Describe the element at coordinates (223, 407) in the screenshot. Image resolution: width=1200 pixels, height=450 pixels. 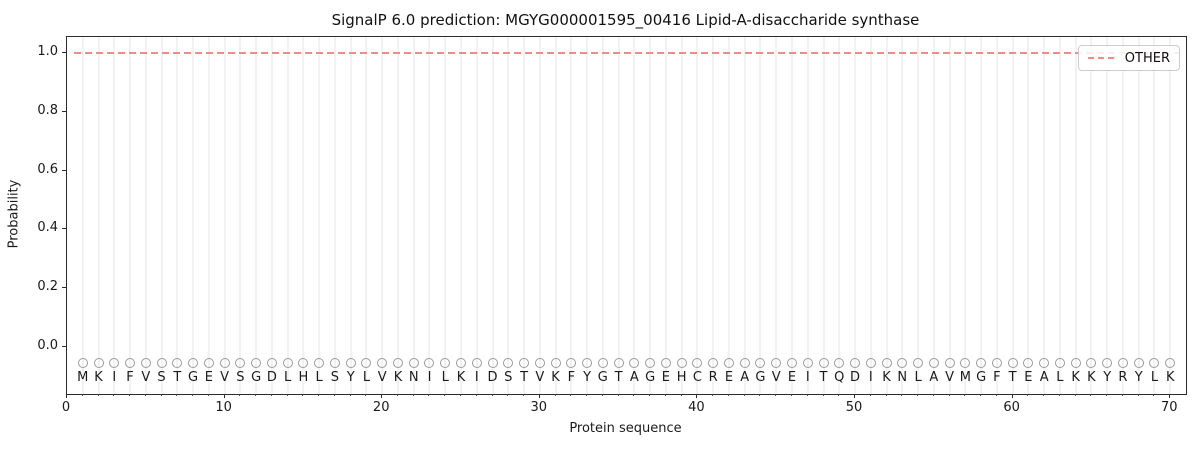
I see `x-tick-label: 10` at that location.